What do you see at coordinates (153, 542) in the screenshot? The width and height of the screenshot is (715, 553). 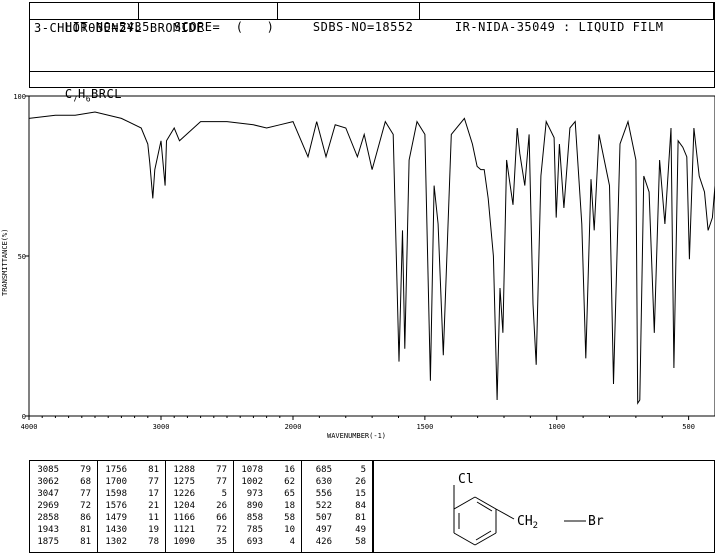 I see `peak-transmittance: 78` at bounding box center [153, 542].